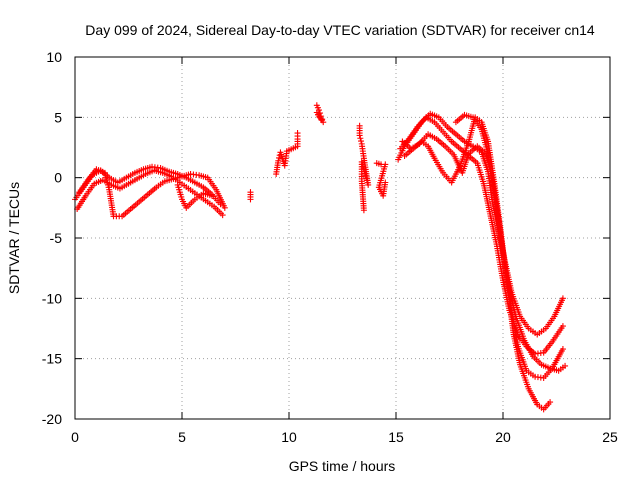 Image resolution: width=640 pixels, height=480 pixels. Describe the element at coordinates (510, 242) in the screenshot. I see `series-sat-m` at that location.